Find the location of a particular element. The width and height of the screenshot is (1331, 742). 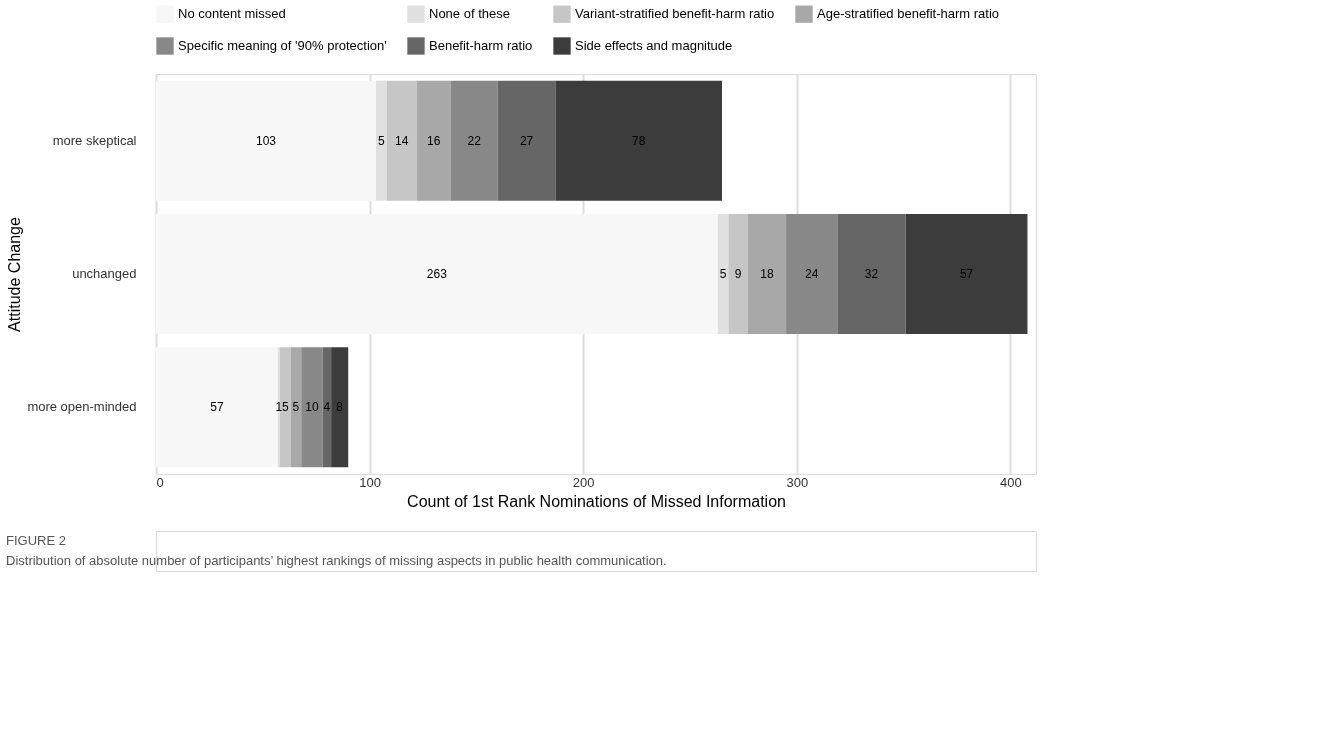

x-tick-label: 400 is located at coordinates (1011, 482).